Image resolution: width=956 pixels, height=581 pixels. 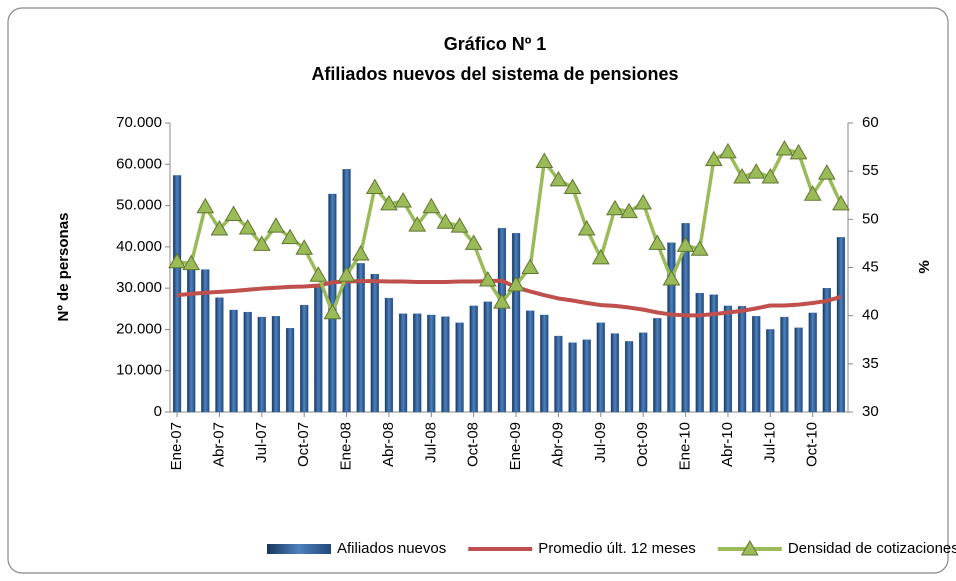 I want to click on line, so click(x=509, y=298).